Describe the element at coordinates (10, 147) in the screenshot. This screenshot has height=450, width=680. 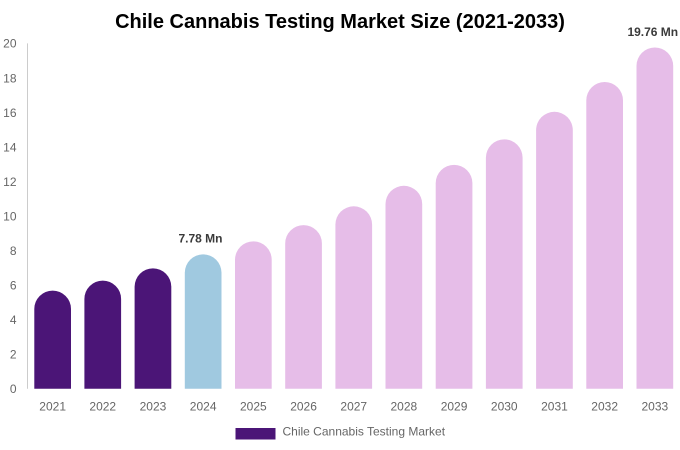
I see `svg-text: 14` at that location.